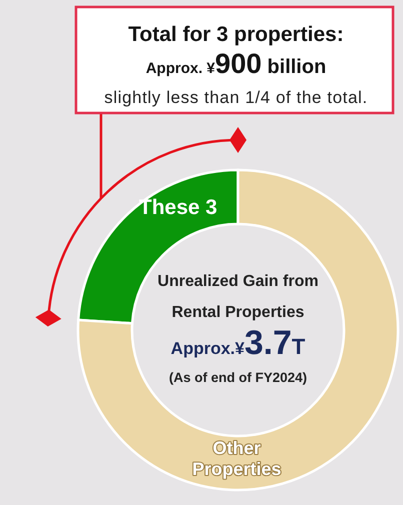 This screenshot has height=505, width=403. What do you see at coordinates (238, 377) in the screenshot?
I see `text: (As of end of FY2024)` at bounding box center [238, 377].